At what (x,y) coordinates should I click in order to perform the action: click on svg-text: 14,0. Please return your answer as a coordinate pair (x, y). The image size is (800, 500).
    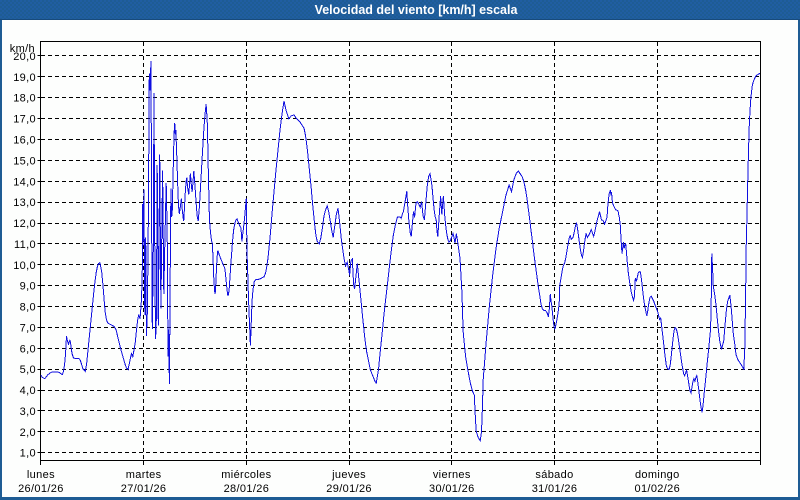
    Looking at the image, I should click on (24, 182).